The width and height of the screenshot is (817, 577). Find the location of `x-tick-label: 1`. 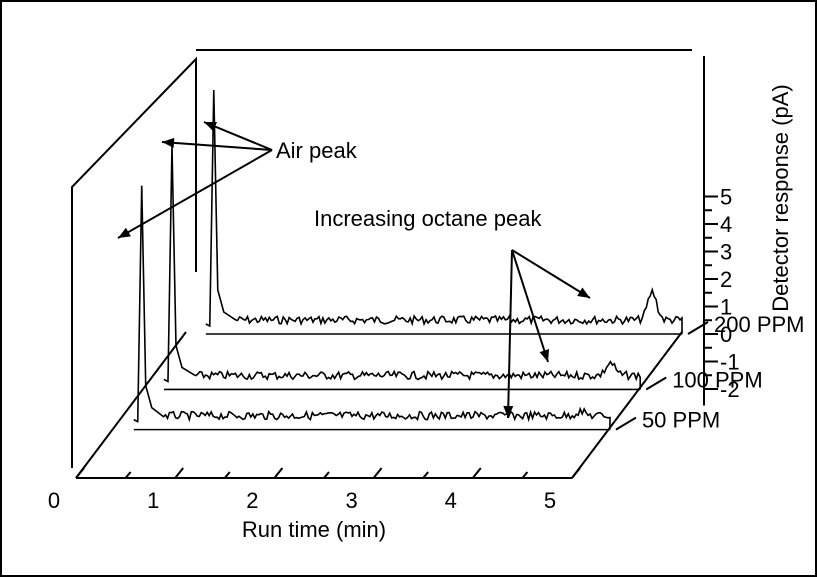

x-tick-label: 1 is located at coordinates (153, 500).